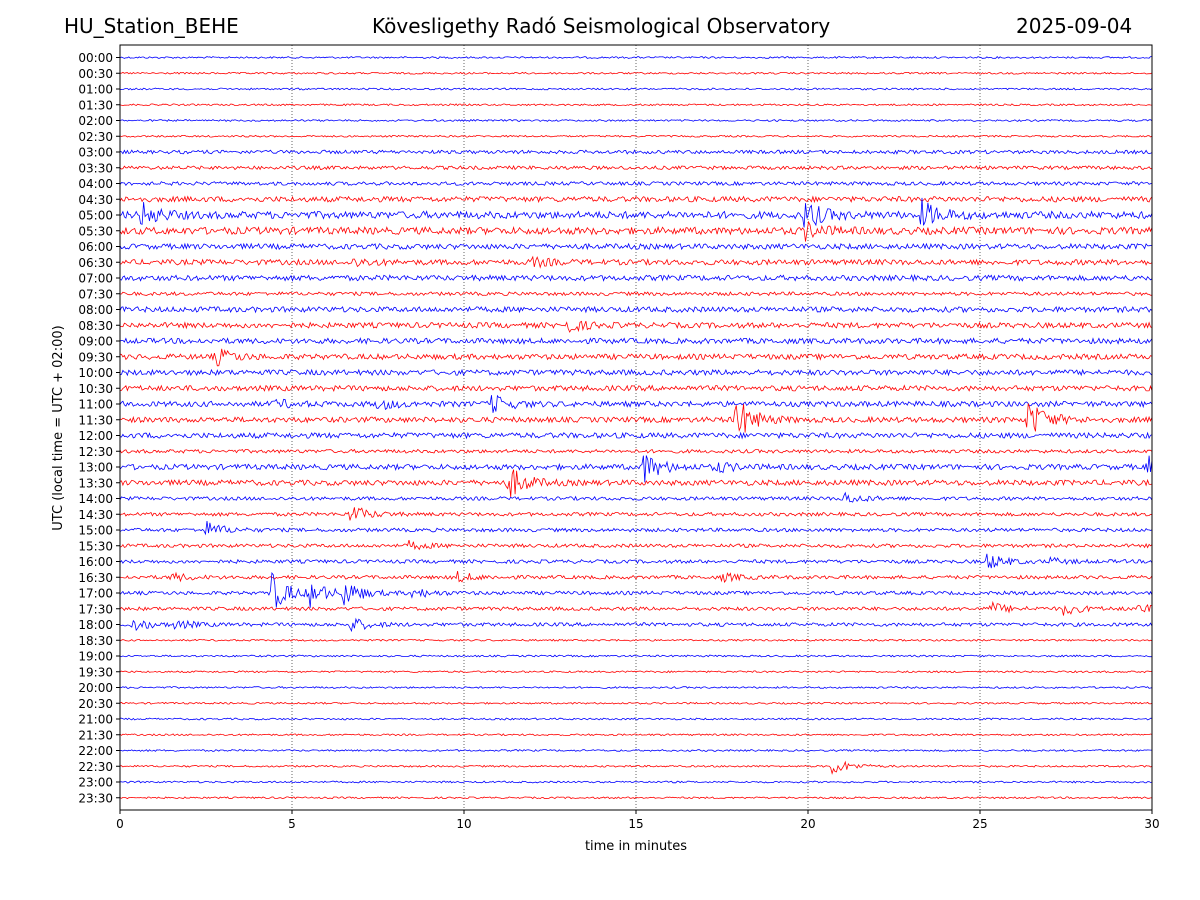 The width and height of the screenshot is (1200, 900). What do you see at coordinates (95, 688) in the screenshot?
I see `y-tick-label: 20:00` at bounding box center [95, 688].